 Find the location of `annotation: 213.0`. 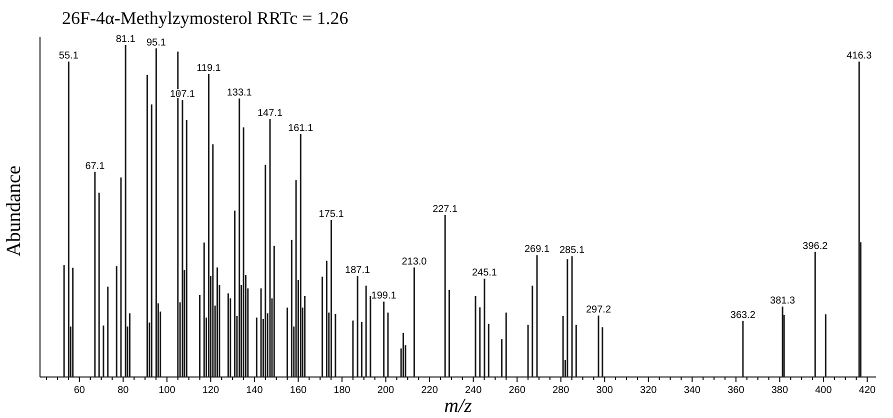

annotation: 213.0 is located at coordinates (415, 262).